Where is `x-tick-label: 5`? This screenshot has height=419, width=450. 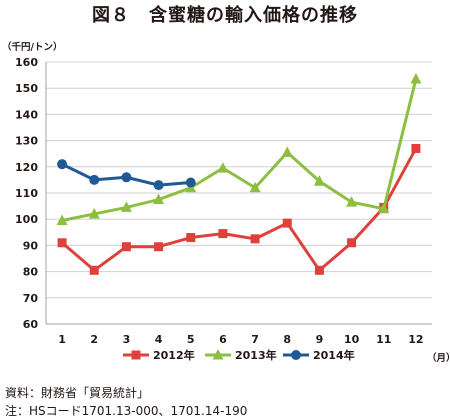
x-tick-label: 5 is located at coordinates (191, 339).